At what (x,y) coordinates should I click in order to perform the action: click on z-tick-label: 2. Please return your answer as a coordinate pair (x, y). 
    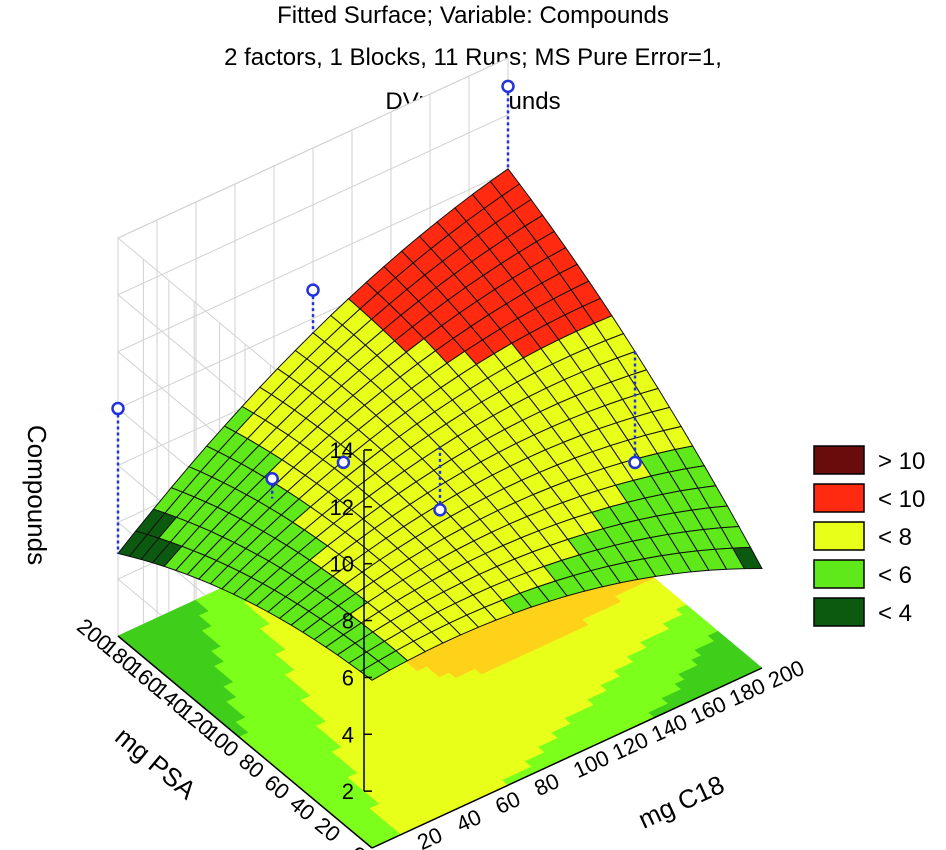
    Looking at the image, I should click on (348, 791).